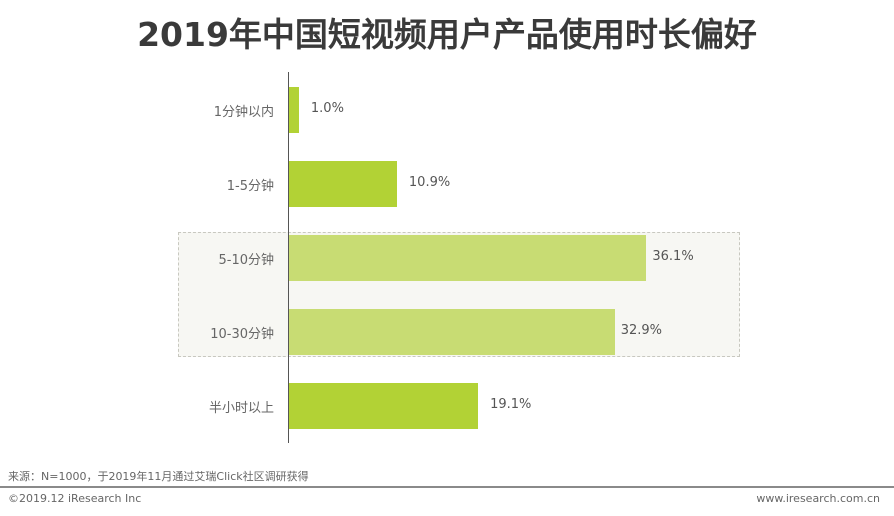 Image resolution: width=894 pixels, height=516 pixels. Describe the element at coordinates (288, 257) in the screenshot. I see `y-axis-line` at that location.